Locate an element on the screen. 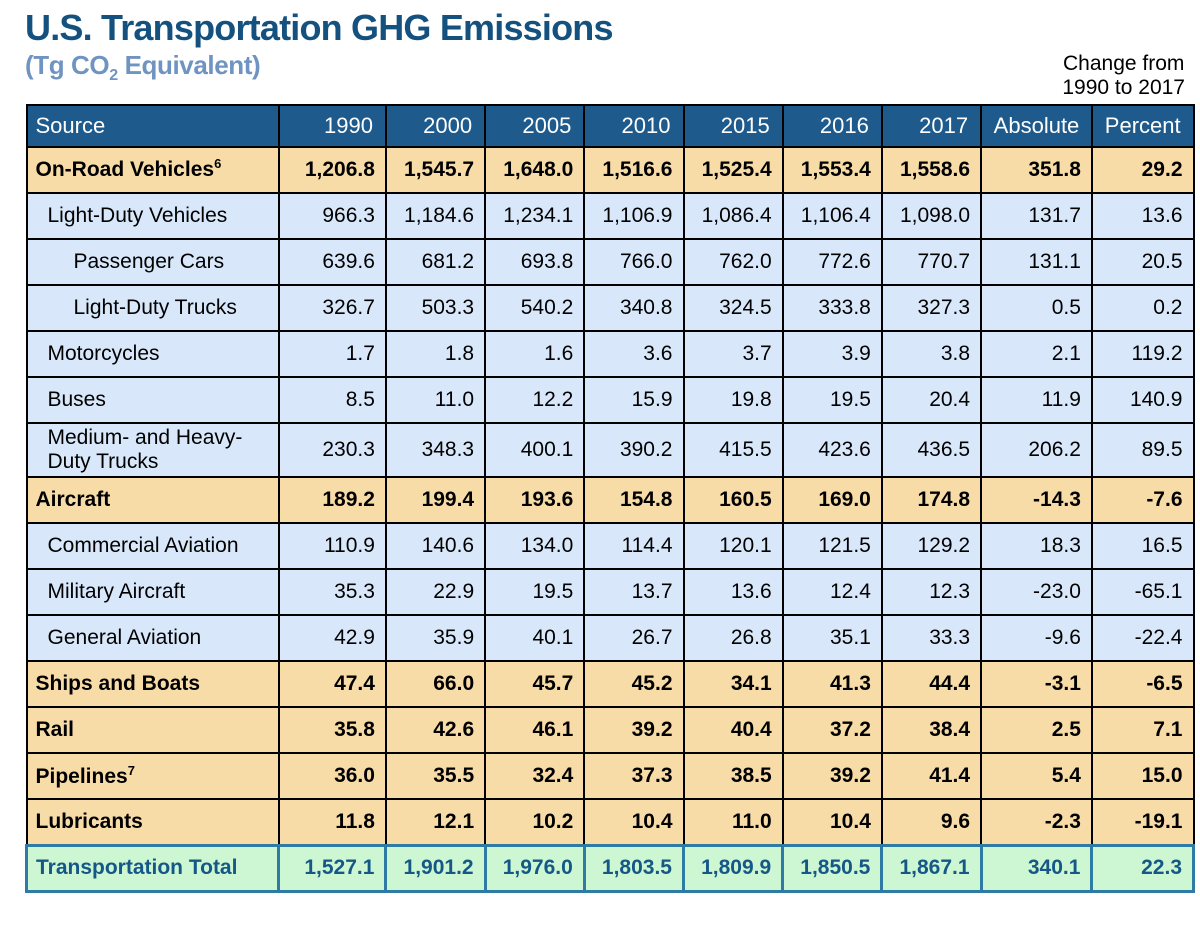 The image size is (1200, 942). col-header-absolute: Absolute is located at coordinates (1036, 126).